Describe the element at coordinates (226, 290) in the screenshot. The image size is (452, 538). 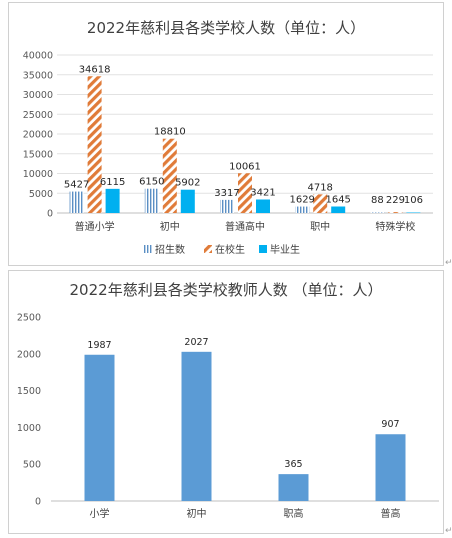
I see `teacher-chart-title: 2022年慈利县各类学校教师人数 （单位：人）` at that location.